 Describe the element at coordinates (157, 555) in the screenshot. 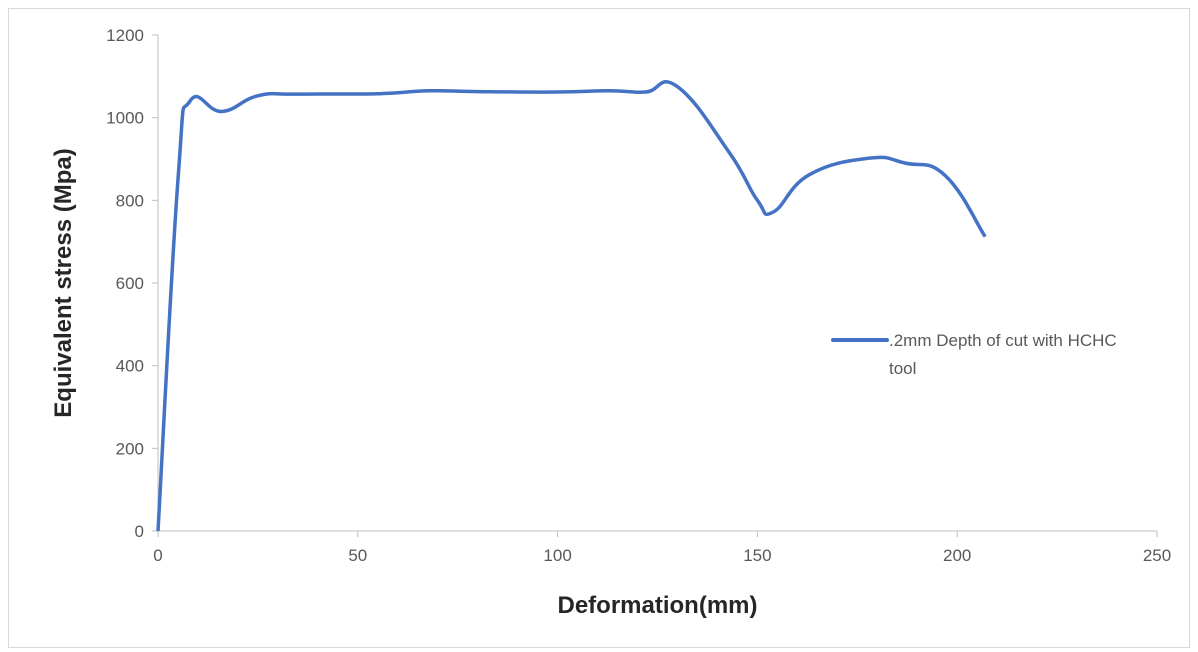

I see `x-tick-label: 0` at that location.